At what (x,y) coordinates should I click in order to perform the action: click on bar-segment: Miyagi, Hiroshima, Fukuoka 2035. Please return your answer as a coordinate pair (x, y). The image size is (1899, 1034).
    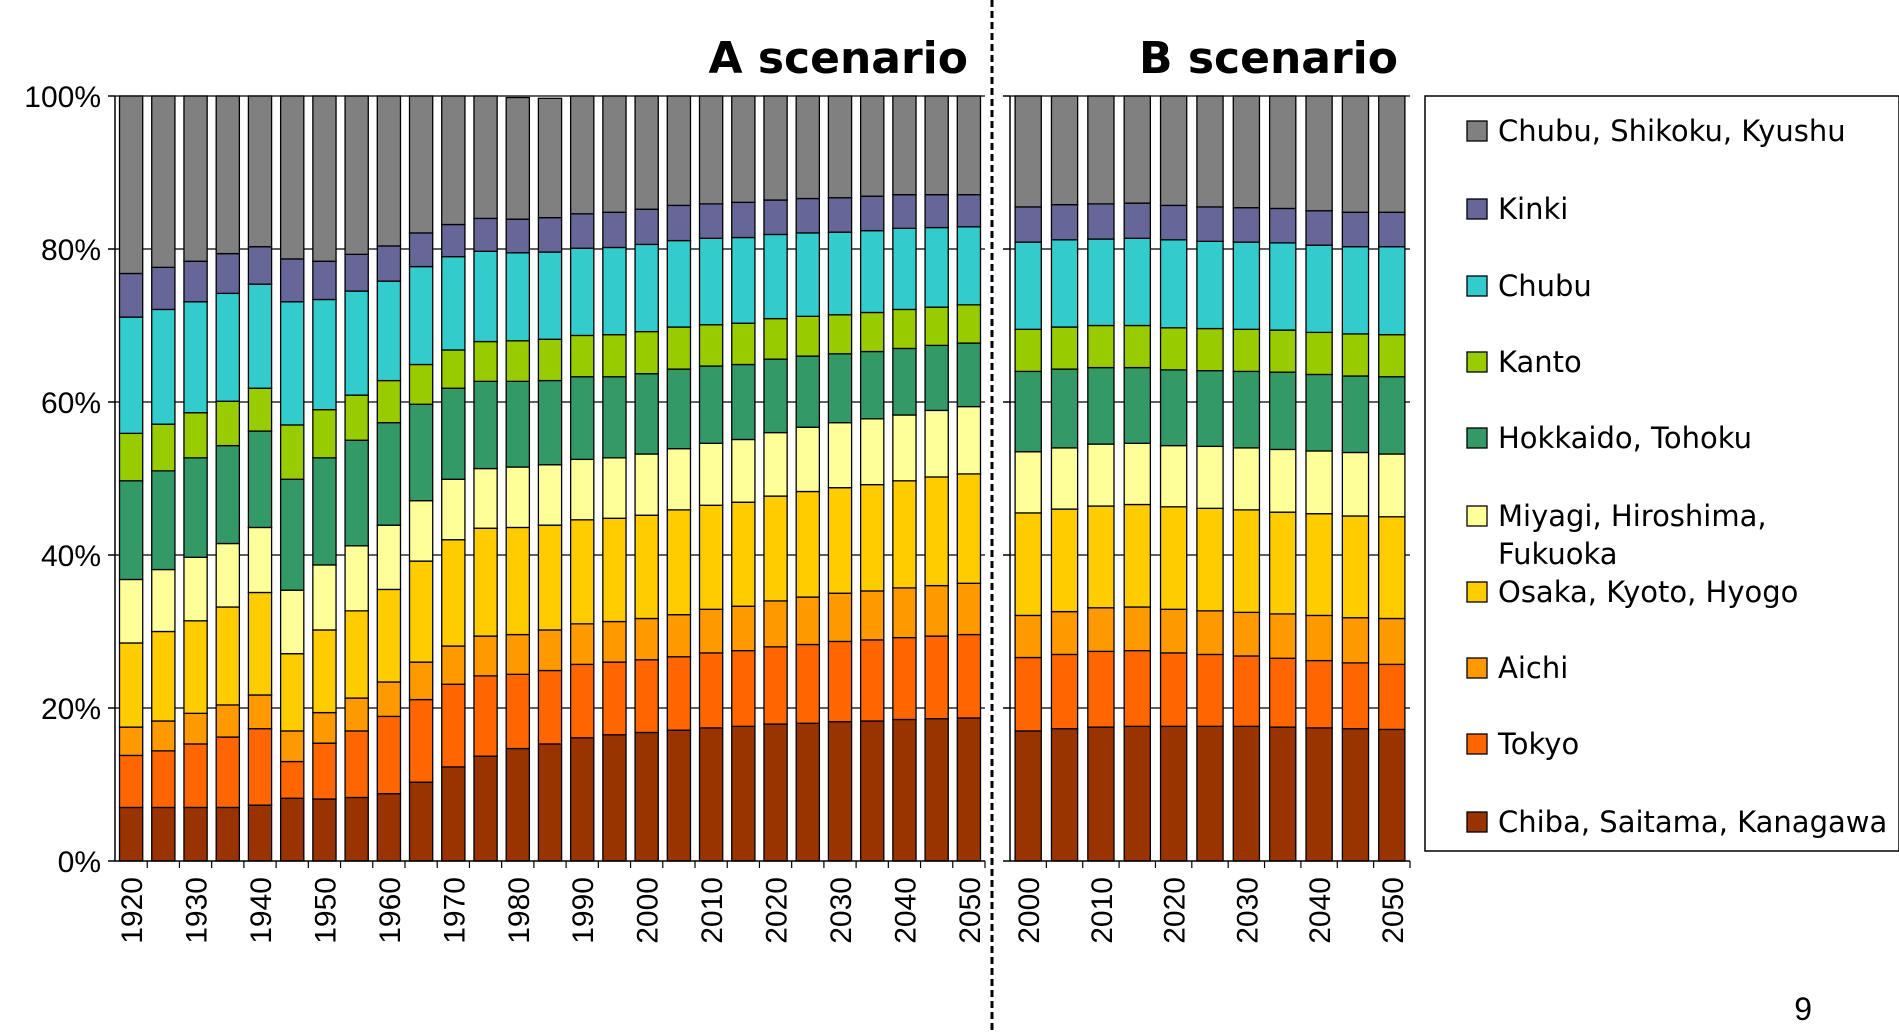
    Looking at the image, I should click on (1282, 480).